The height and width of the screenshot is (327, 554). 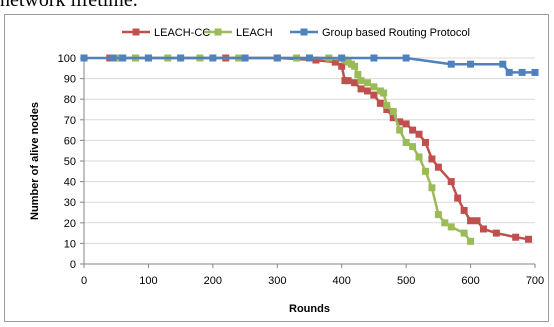 What do you see at coordinates (396, 33) in the screenshot?
I see `legend-label: Group based Routing Protocol` at bounding box center [396, 33].